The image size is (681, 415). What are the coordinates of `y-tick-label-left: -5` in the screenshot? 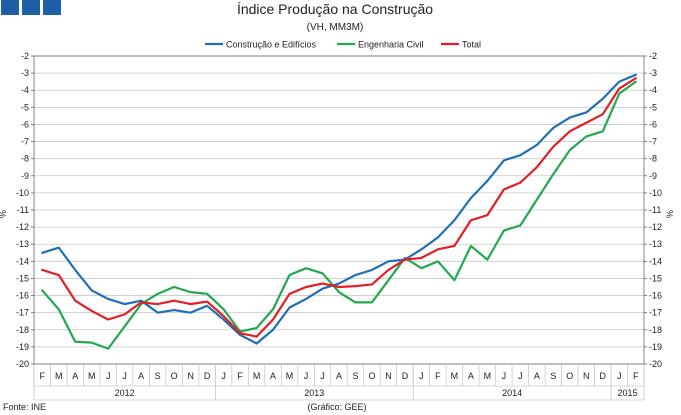 It's located at (25, 107).